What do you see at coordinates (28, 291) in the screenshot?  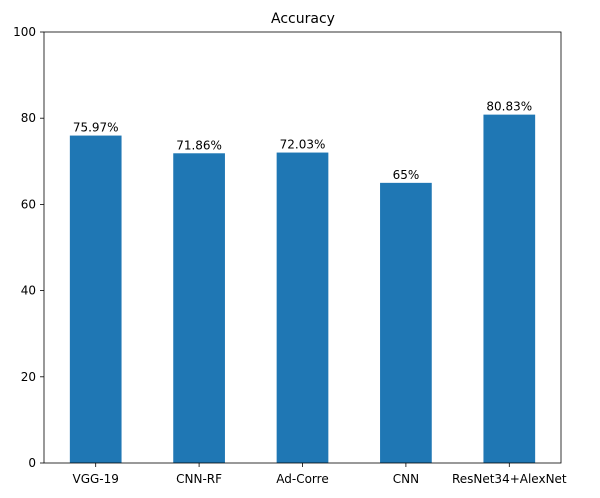 I see `y-tick-label: 40` at bounding box center [28, 291].